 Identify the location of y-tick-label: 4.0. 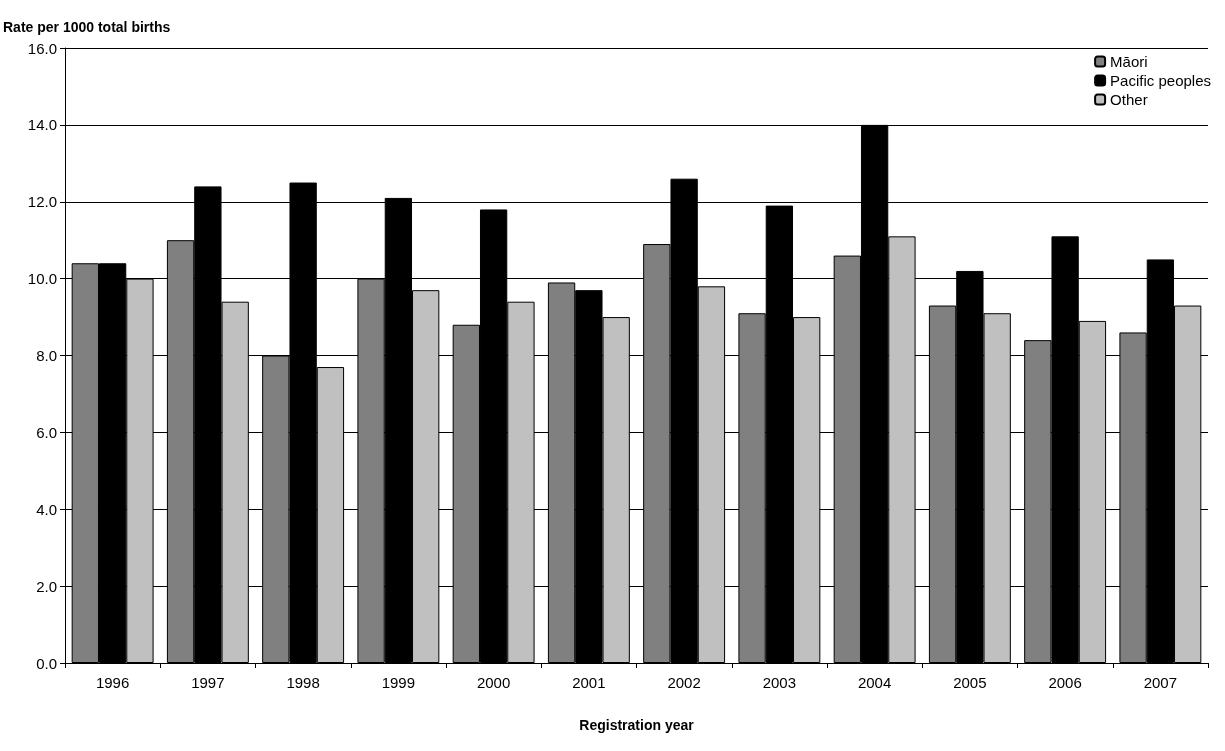
(46, 509).